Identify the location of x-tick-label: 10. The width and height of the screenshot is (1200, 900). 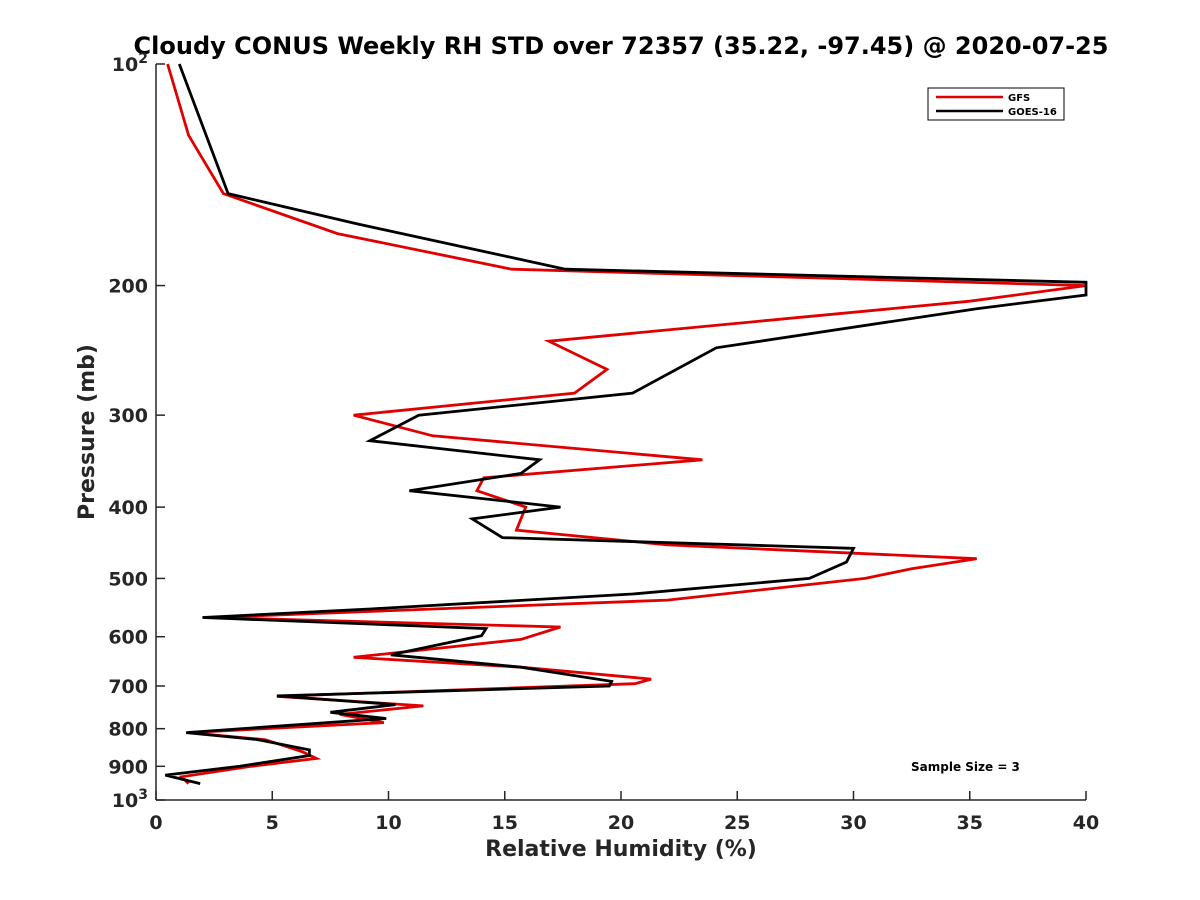
(388, 823).